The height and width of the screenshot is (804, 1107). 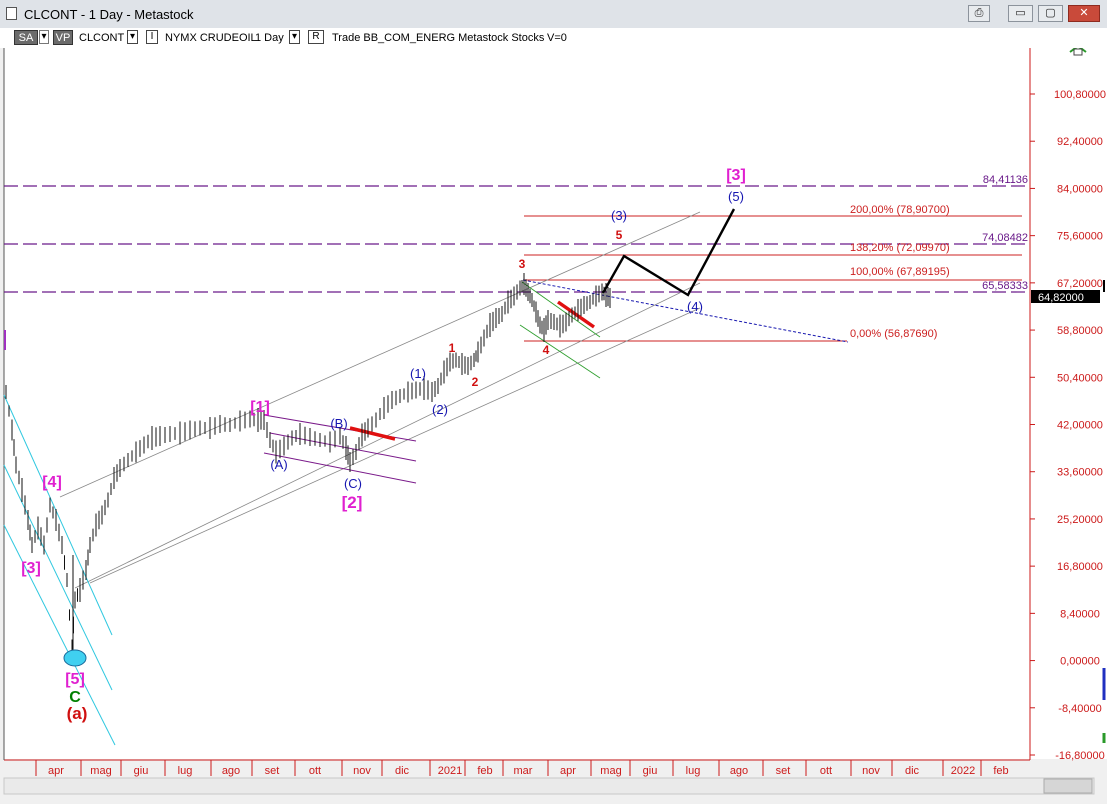 What do you see at coordinates (668, 252) in the screenshot?
I see `projection-path` at bounding box center [668, 252].